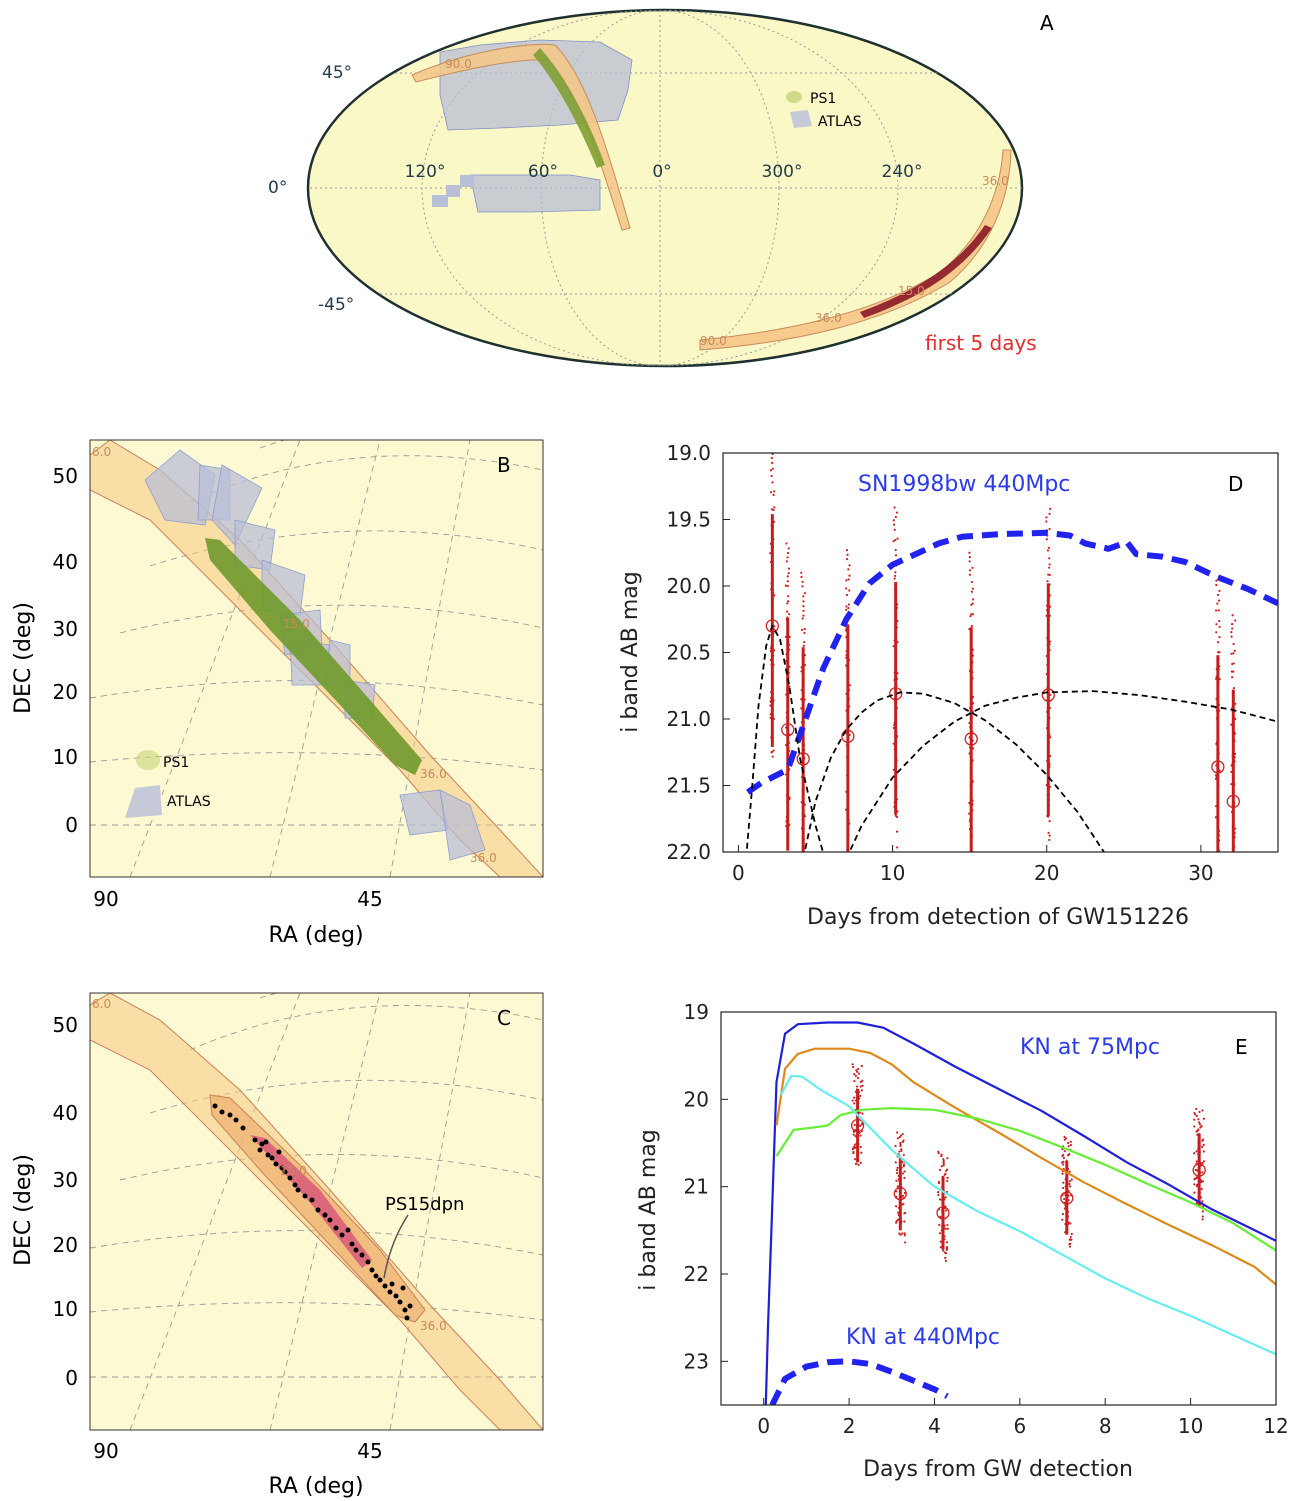  Describe the element at coordinates (696, 1012) in the screenshot. I see `y-tick-label: 19` at that location.